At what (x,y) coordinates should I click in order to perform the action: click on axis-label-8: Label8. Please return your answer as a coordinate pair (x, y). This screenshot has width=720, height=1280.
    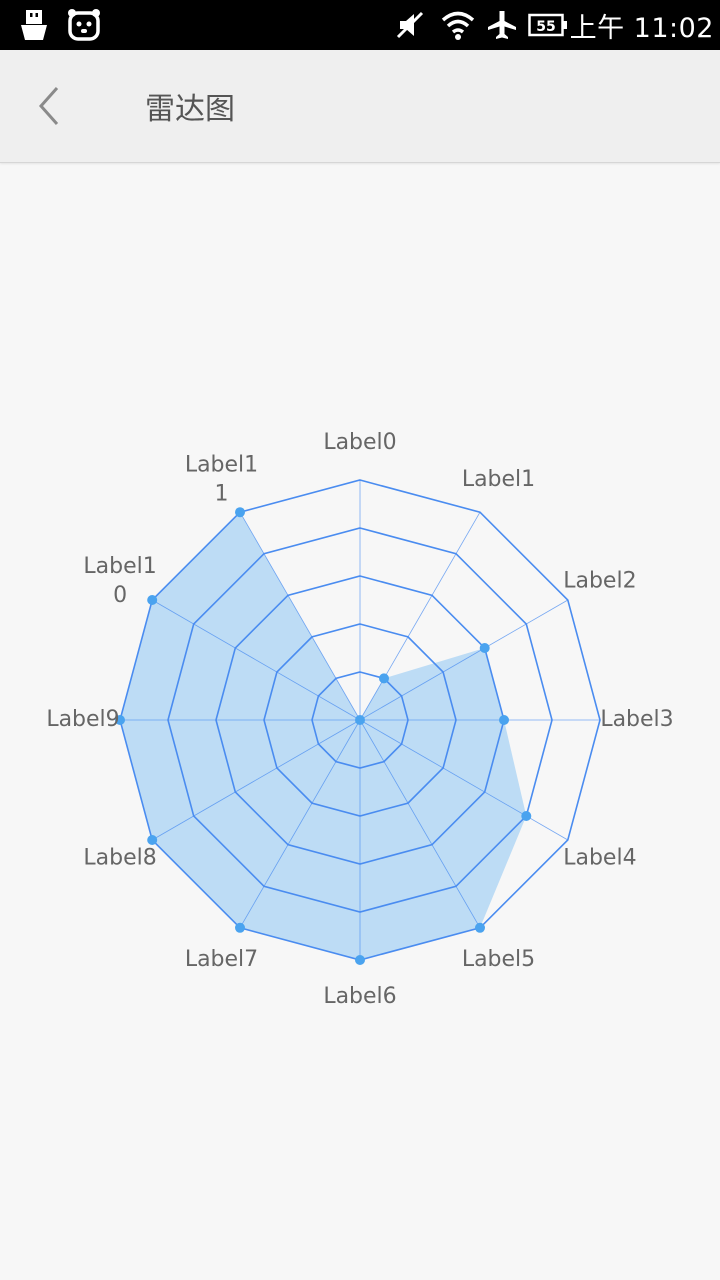
    Looking at the image, I should click on (119, 858).